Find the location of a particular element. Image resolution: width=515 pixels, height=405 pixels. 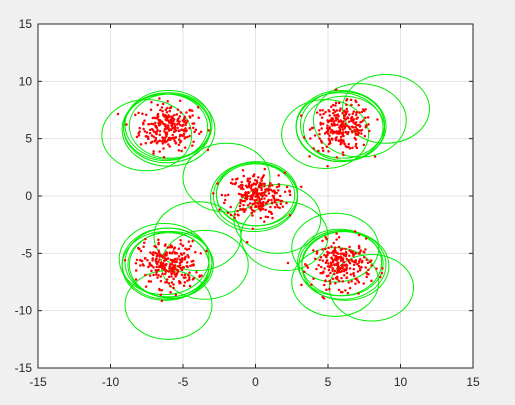

x-tick-label: 0 is located at coordinates (255, 382).